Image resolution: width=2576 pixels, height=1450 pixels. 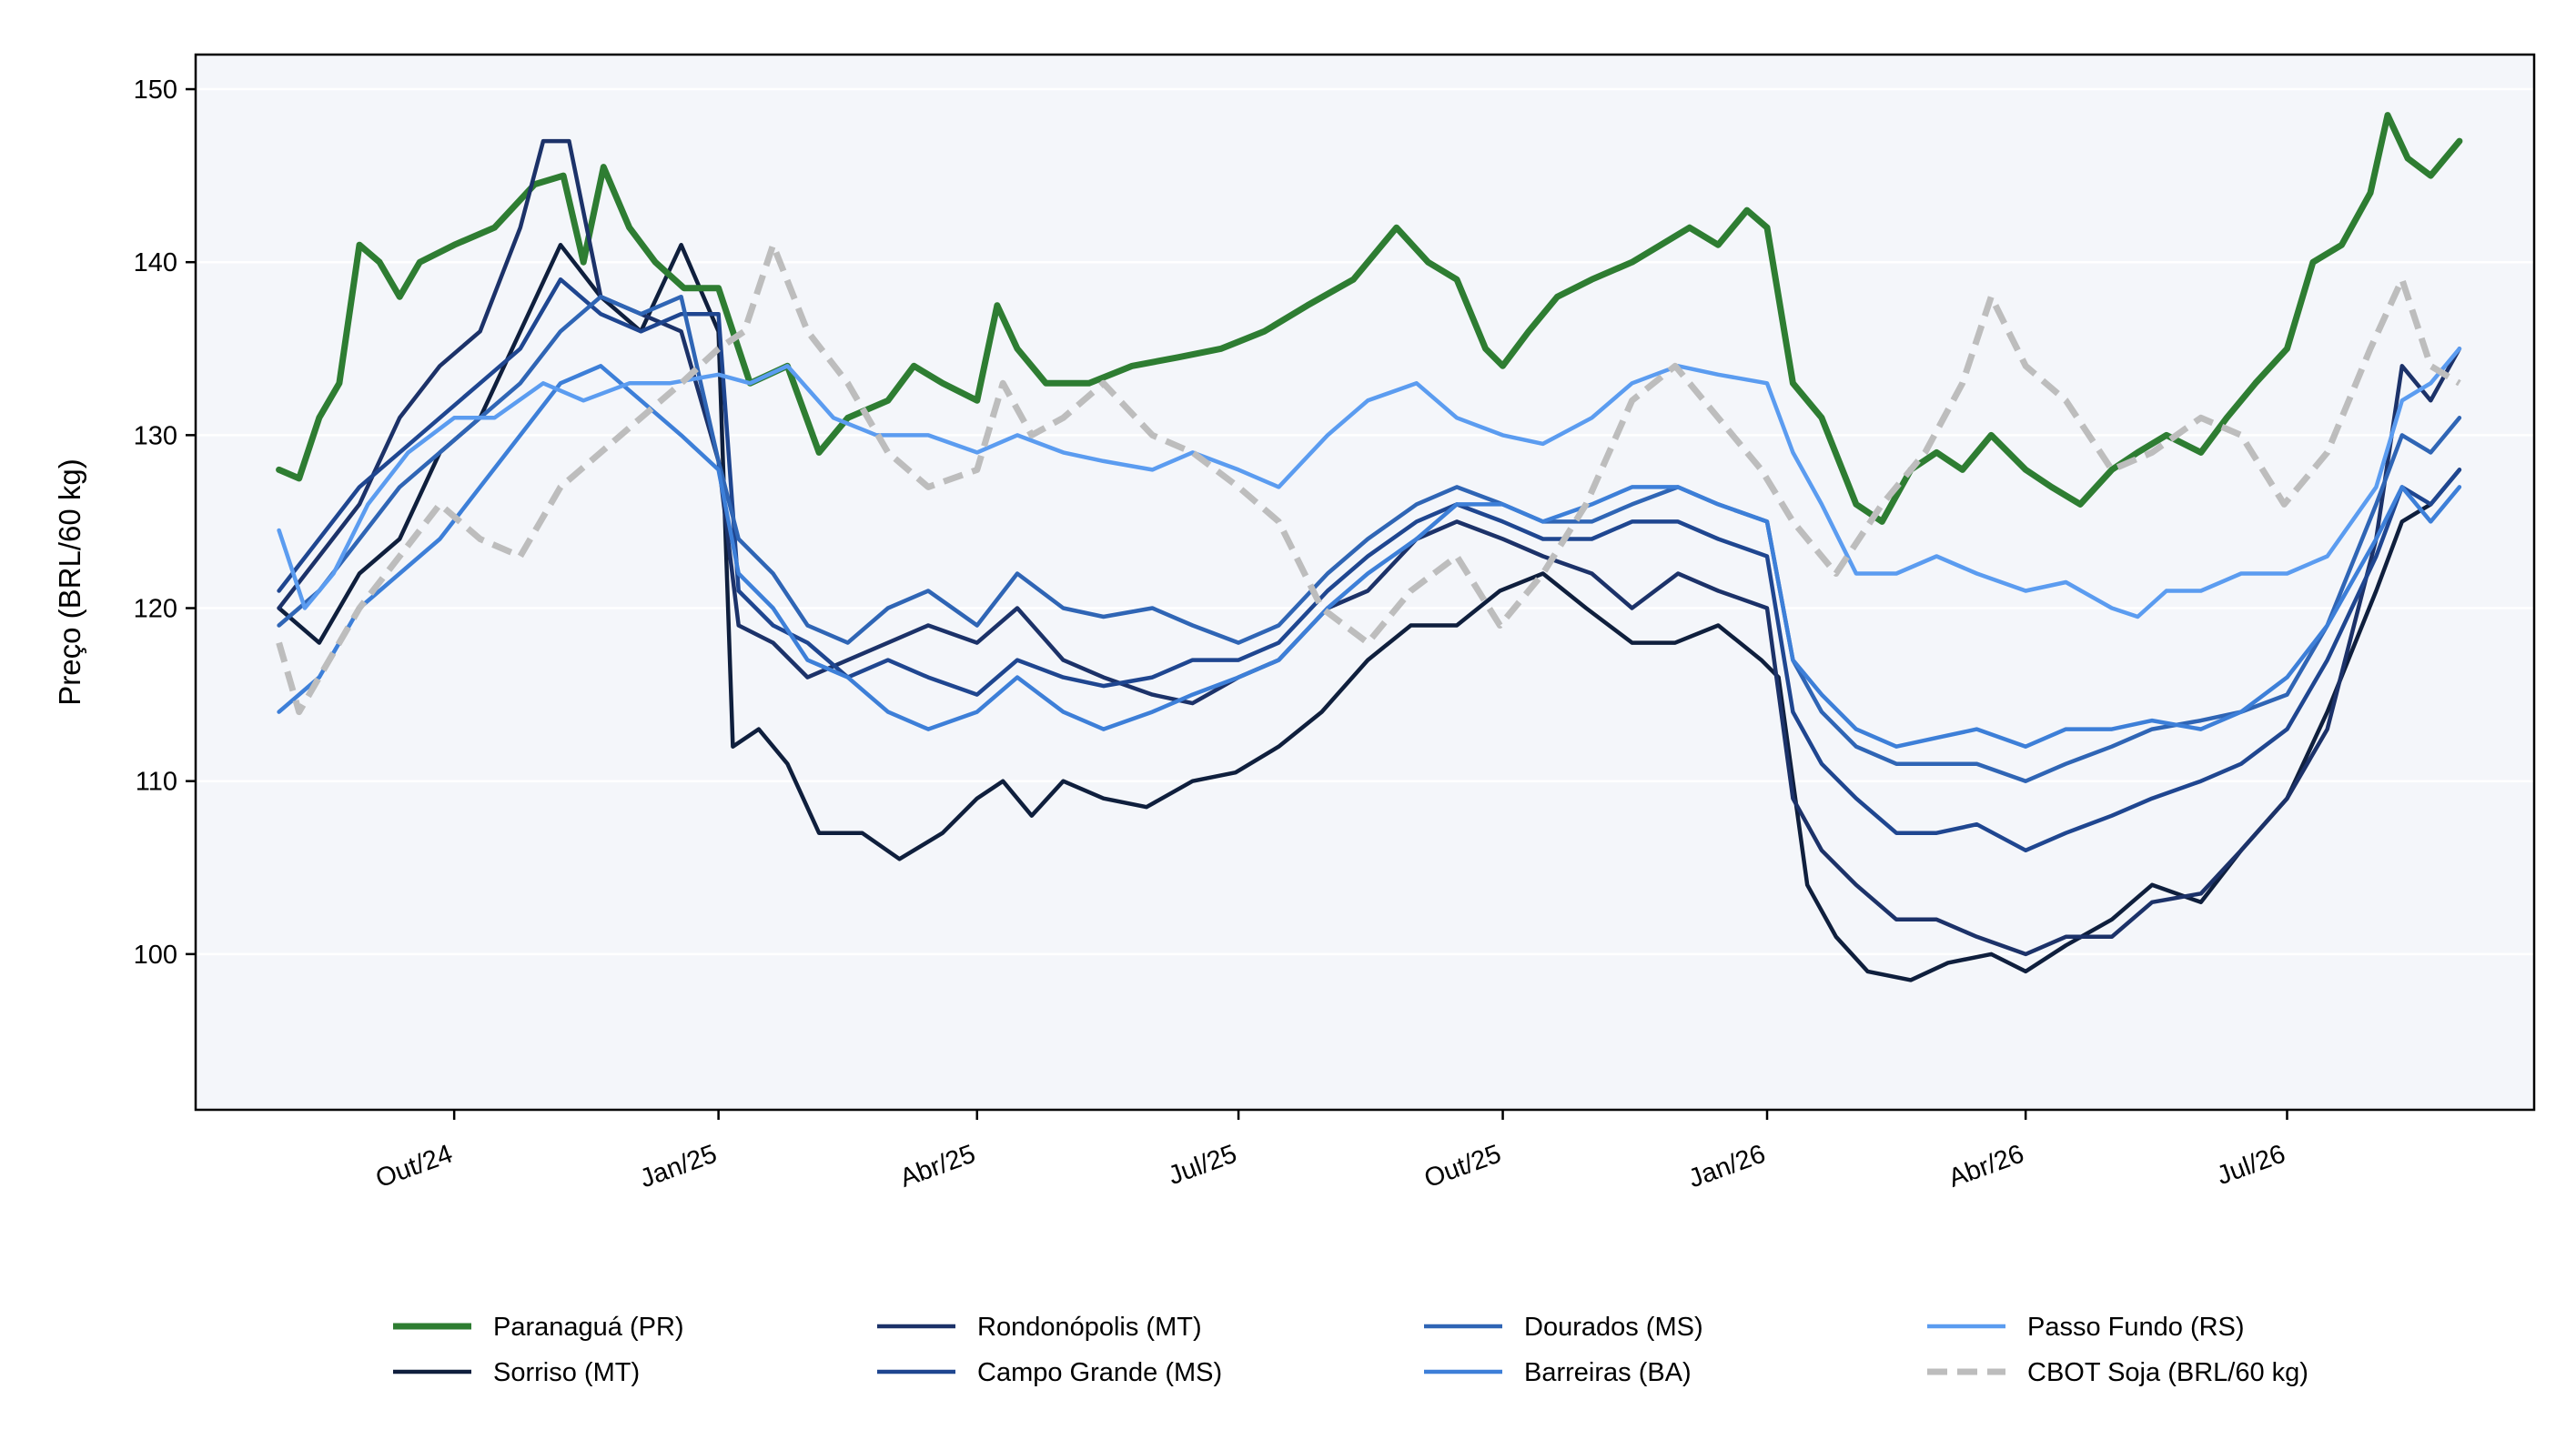 What do you see at coordinates (155, 436) in the screenshot?
I see `y-tick-label: 130` at bounding box center [155, 436].